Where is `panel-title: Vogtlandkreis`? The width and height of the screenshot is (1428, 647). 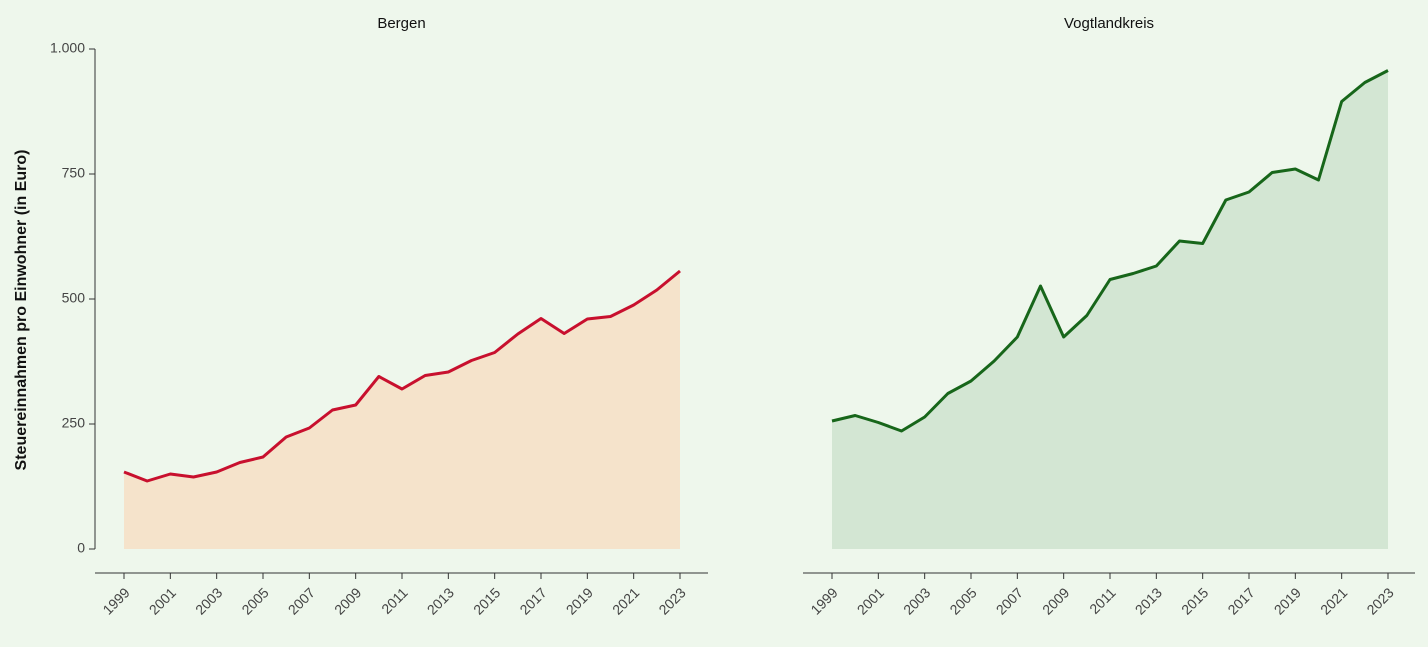 panel-title: Vogtlandkreis is located at coordinates (1109, 23).